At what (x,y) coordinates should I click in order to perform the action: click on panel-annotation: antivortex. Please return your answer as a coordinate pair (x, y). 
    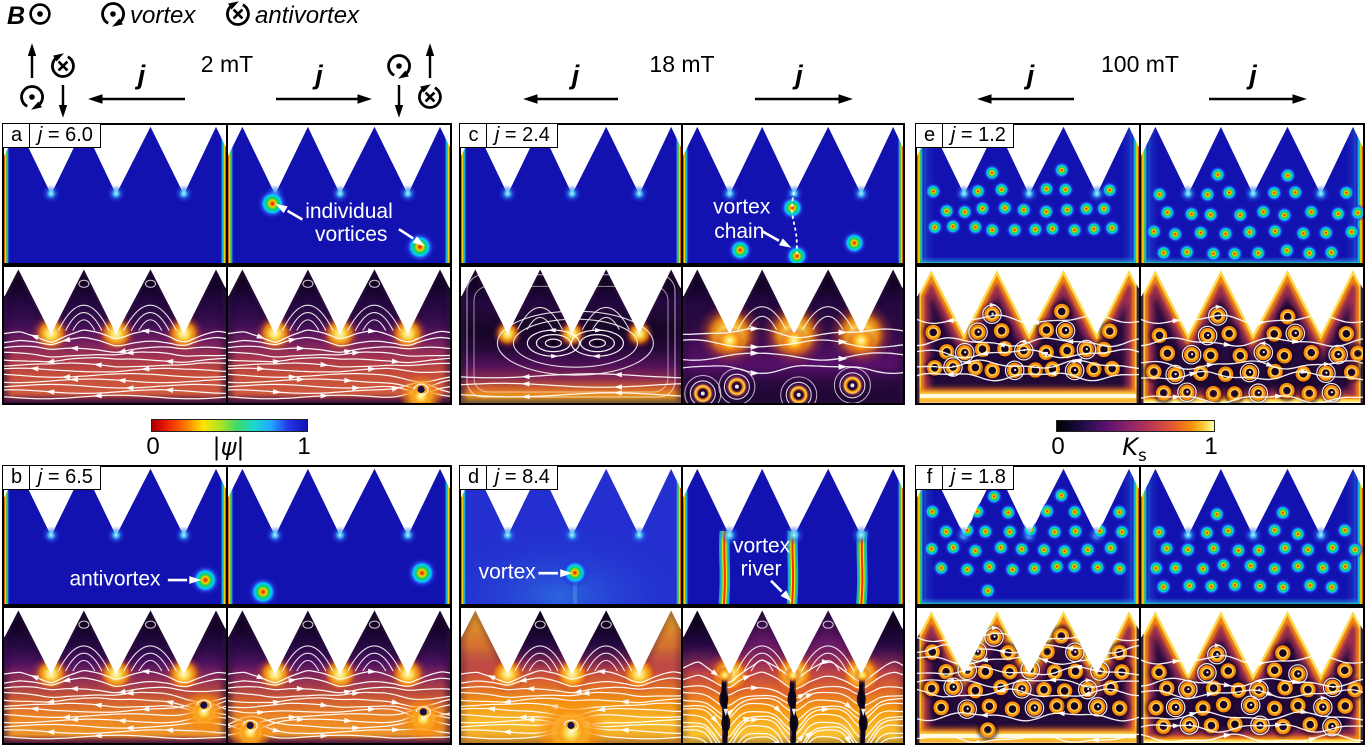
    Looking at the image, I should click on (115, 579).